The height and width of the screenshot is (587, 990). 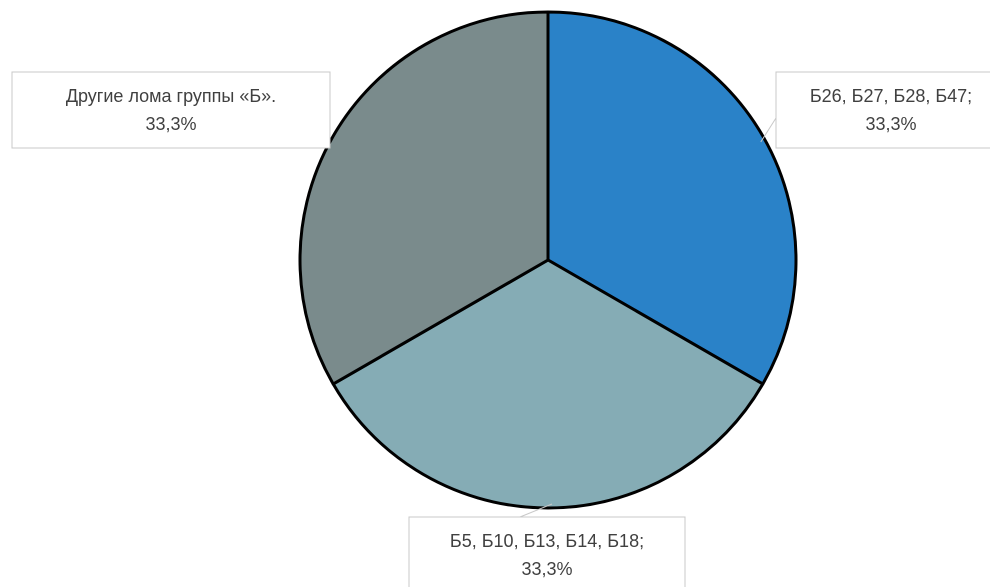 I want to click on data-label-percent-3: 33,3%, so click(x=170, y=124).